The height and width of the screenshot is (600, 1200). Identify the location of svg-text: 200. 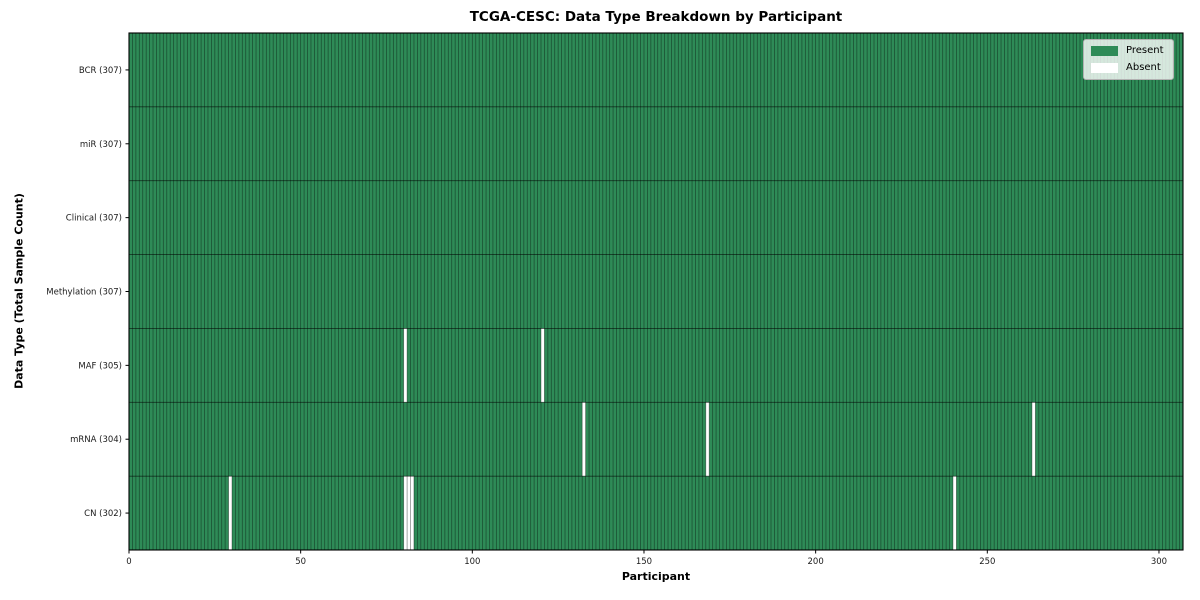
(816, 562).